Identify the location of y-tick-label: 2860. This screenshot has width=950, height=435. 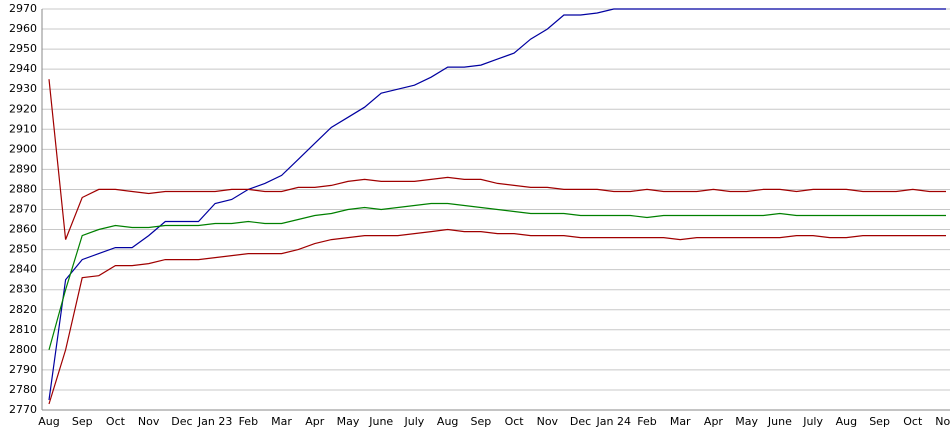
(23, 229).